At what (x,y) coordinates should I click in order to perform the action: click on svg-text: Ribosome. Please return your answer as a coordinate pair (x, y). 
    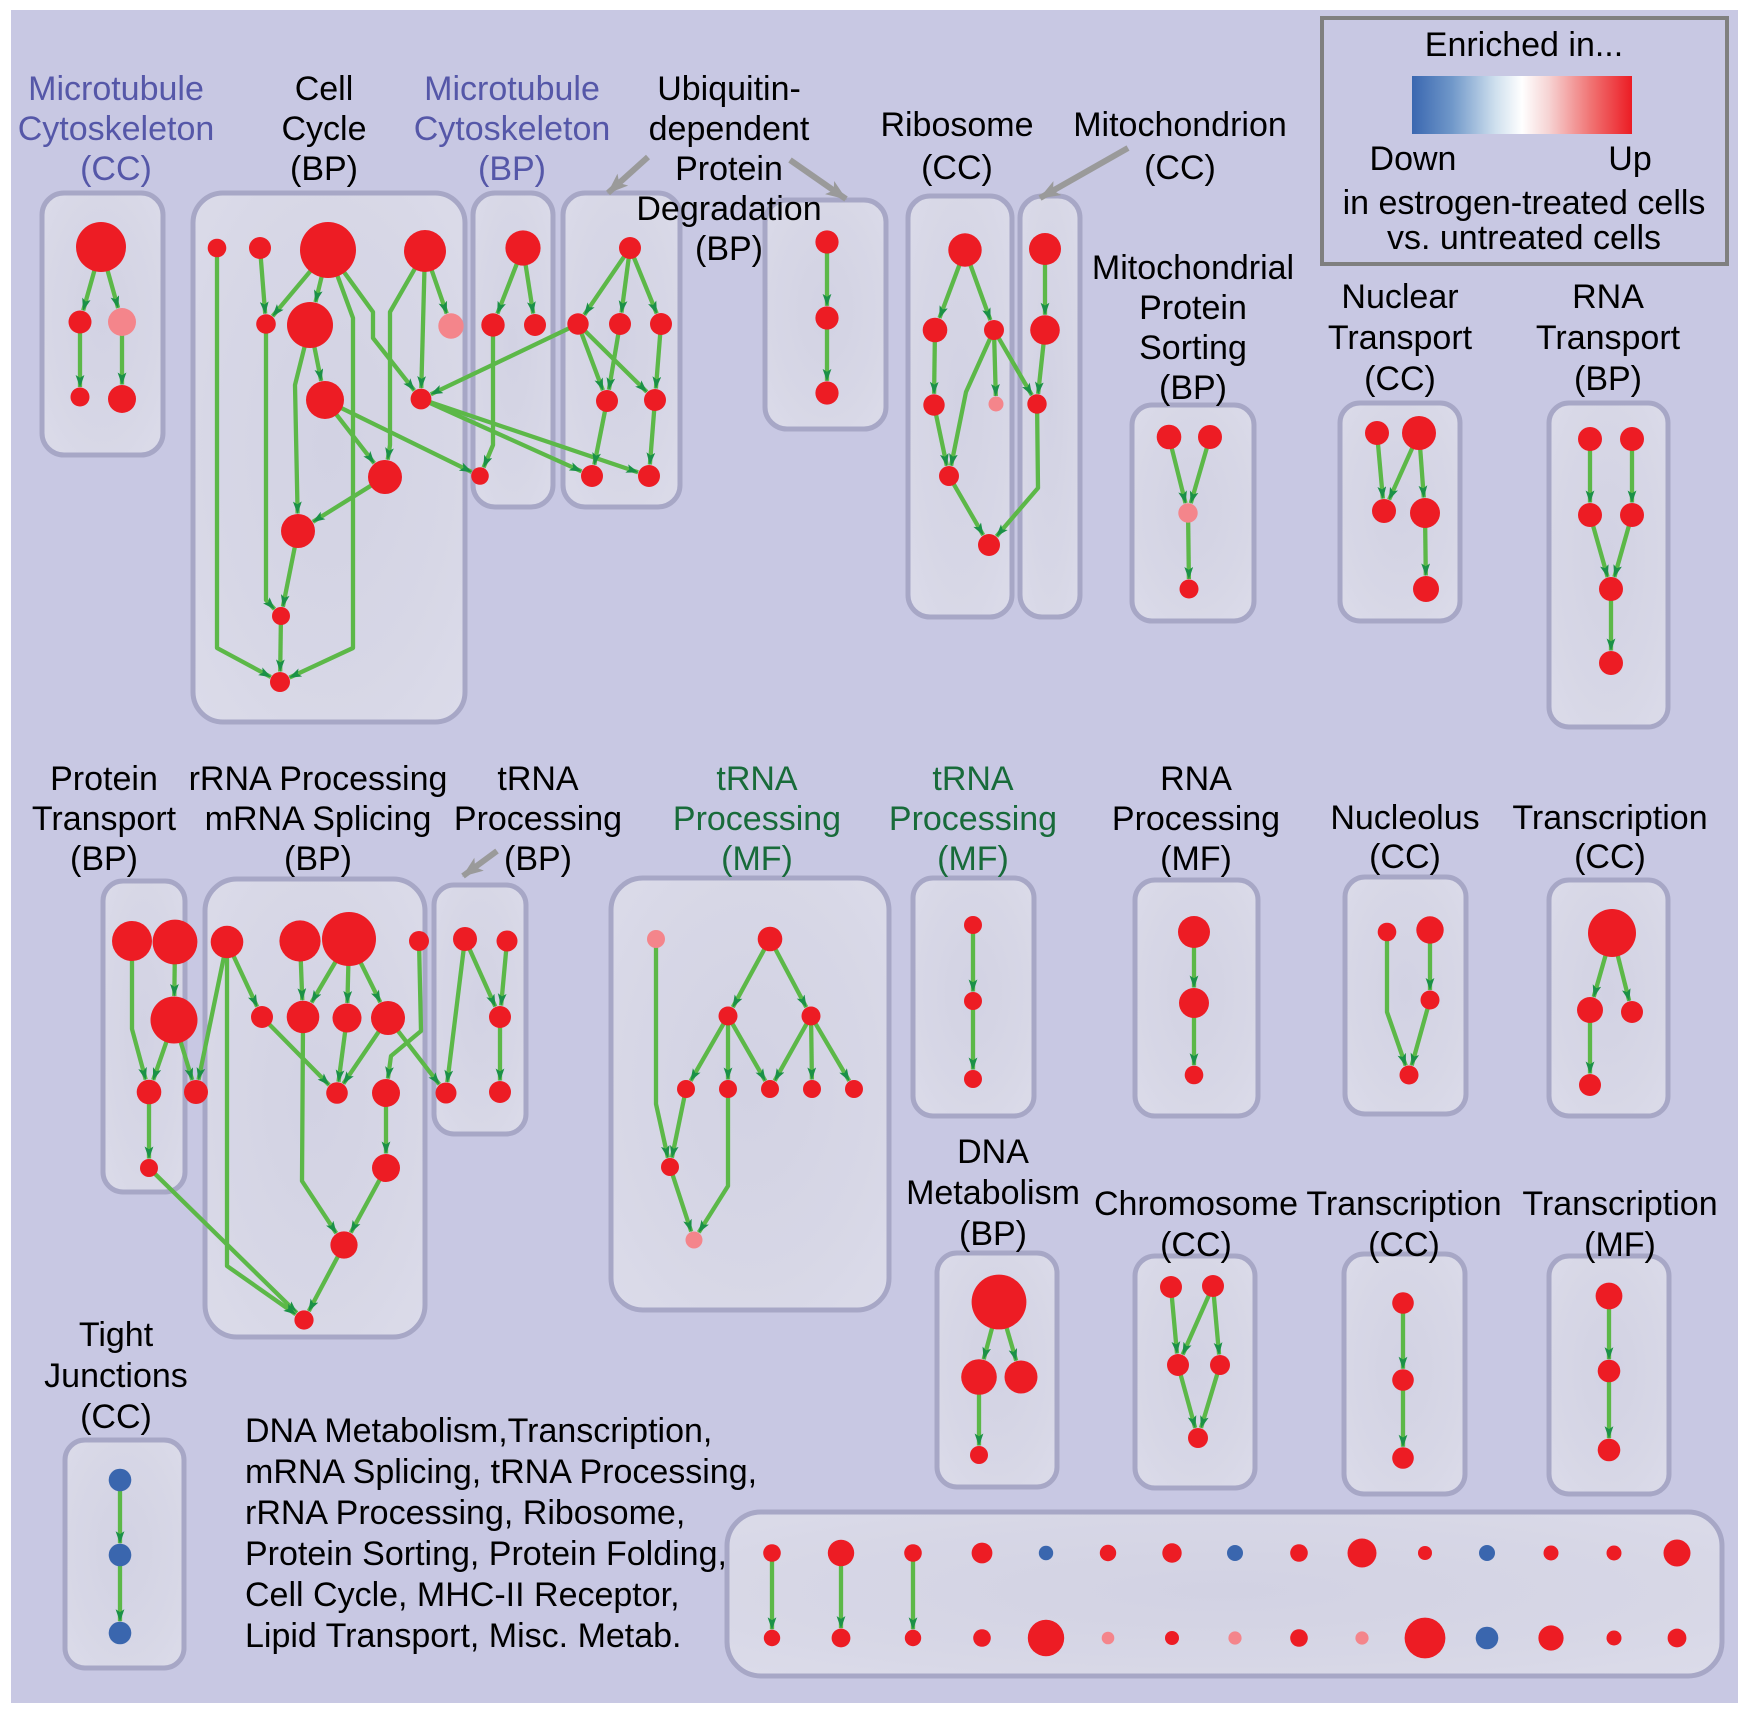
    Looking at the image, I should click on (956, 125).